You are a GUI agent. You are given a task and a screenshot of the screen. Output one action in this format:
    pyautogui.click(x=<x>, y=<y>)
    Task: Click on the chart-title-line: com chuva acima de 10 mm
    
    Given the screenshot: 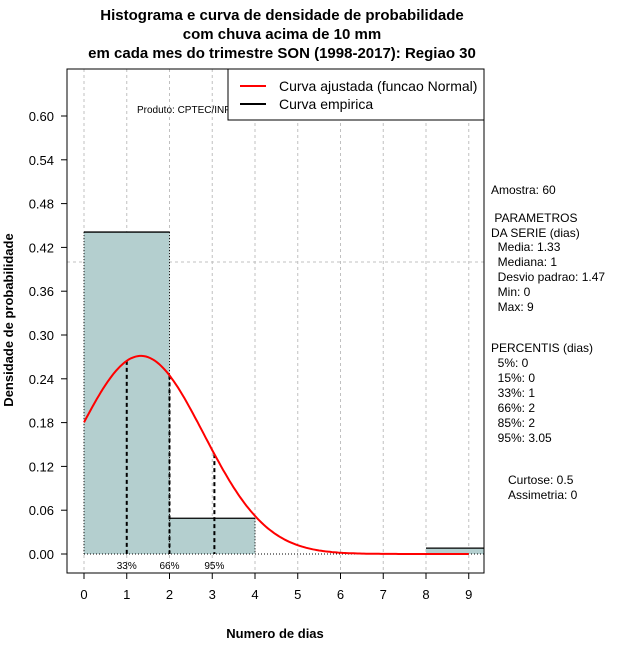 What is the action you would take?
    pyautogui.click(x=282, y=34)
    